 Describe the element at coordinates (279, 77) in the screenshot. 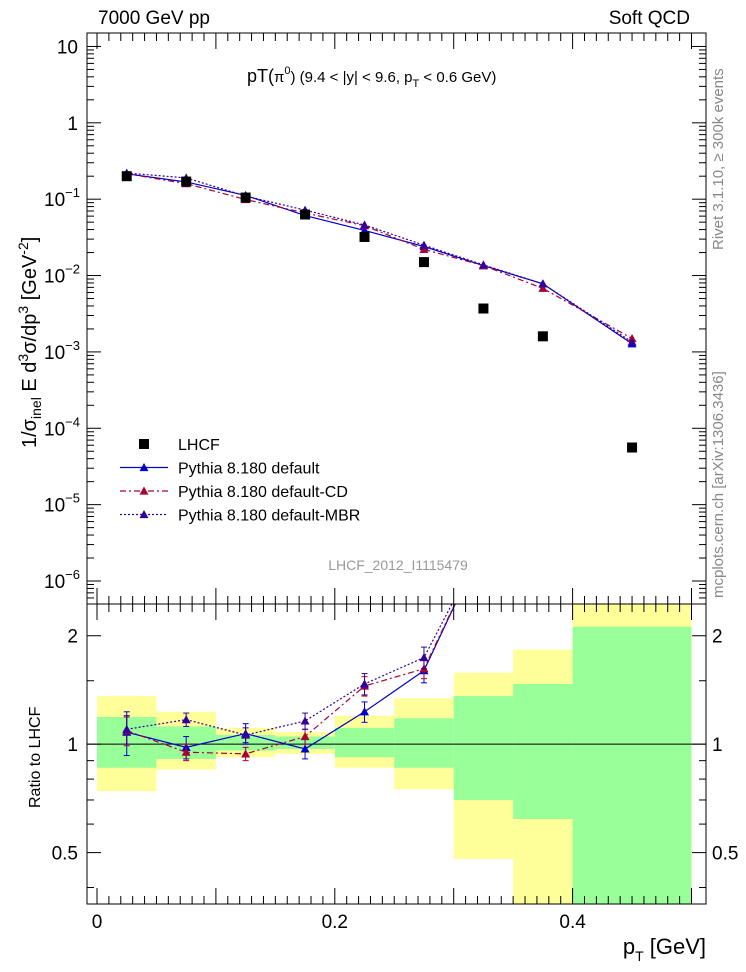

I see `plot-title-pi: π` at that location.